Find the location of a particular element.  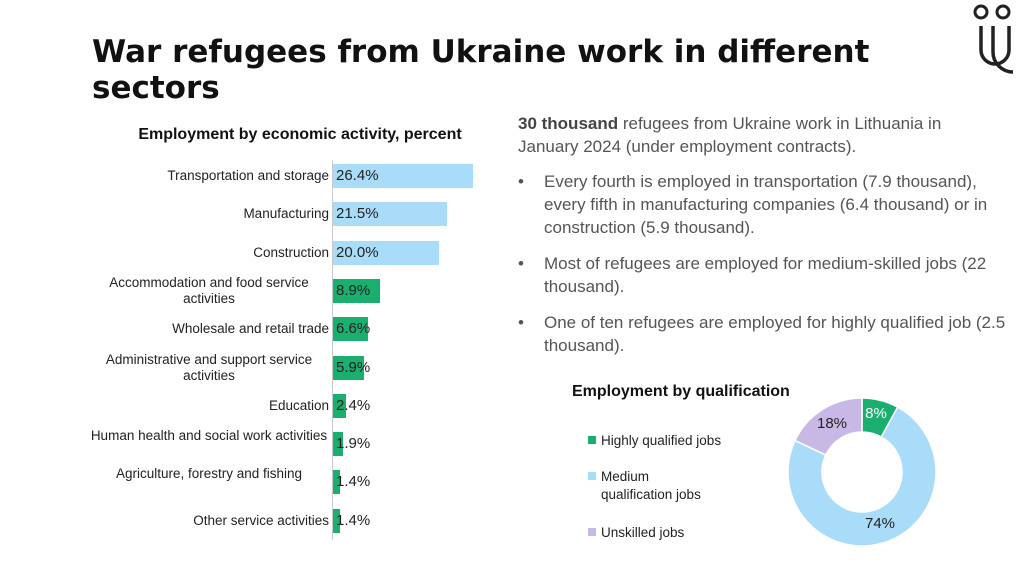

legend-label: Highly qualified jobs is located at coordinates (661, 440).